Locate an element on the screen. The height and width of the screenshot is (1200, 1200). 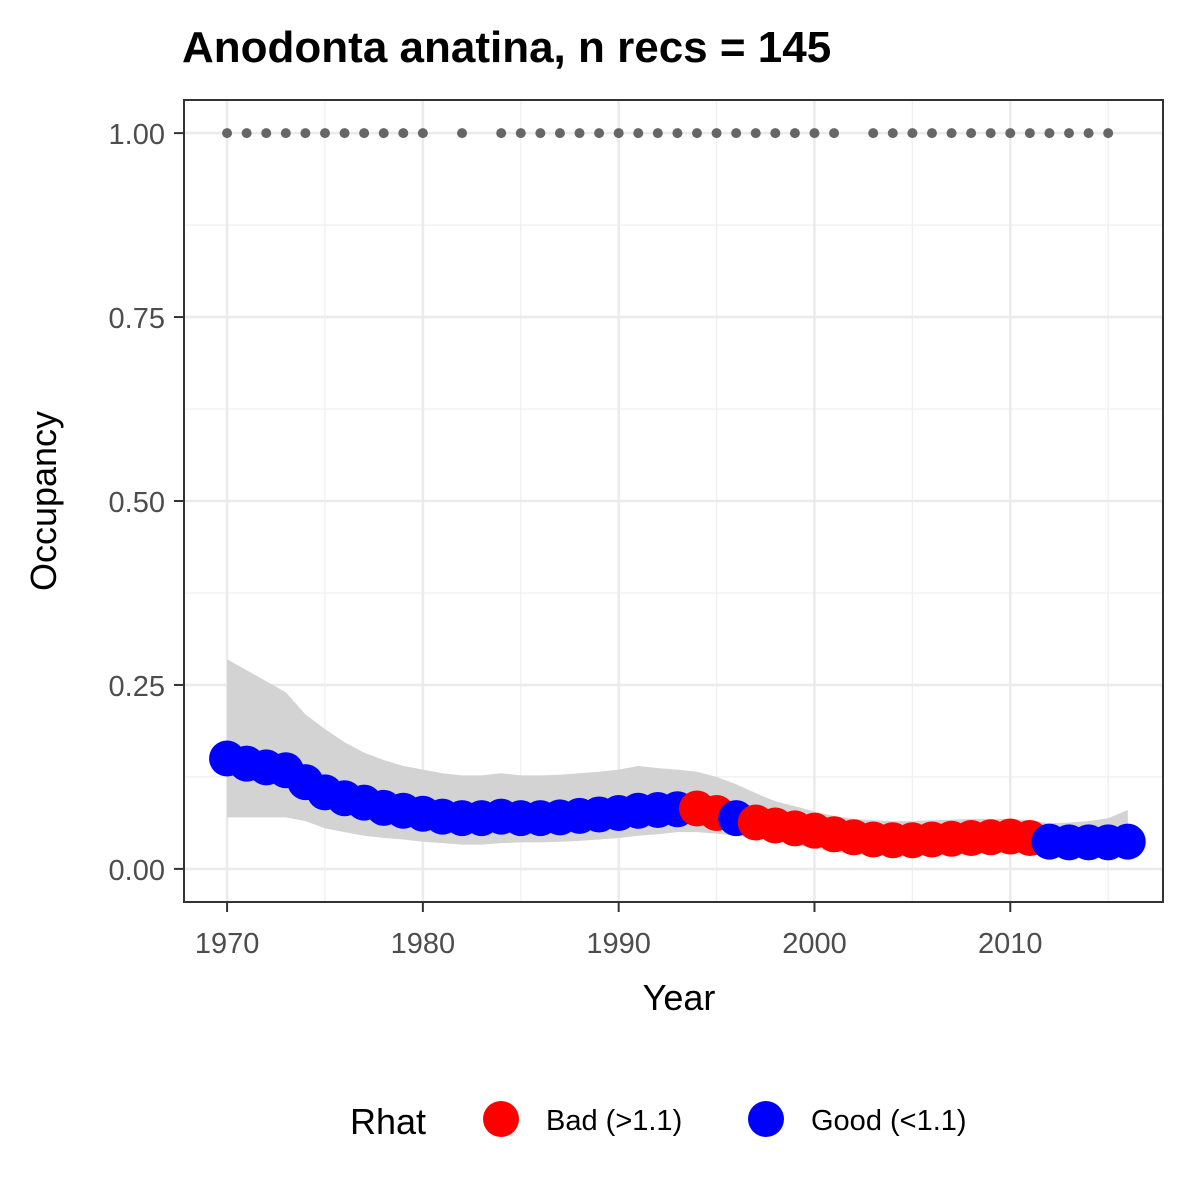
y-tick-label: 0.00 is located at coordinates (137, 871).